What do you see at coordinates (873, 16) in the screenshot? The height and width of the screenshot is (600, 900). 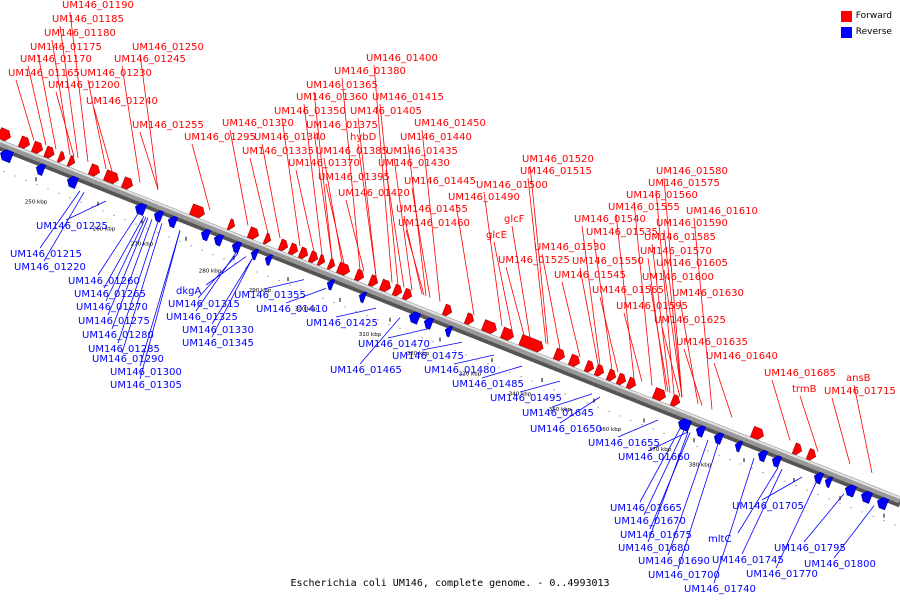 I see `forward-legend-label: Forward` at bounding box center [873, 16].